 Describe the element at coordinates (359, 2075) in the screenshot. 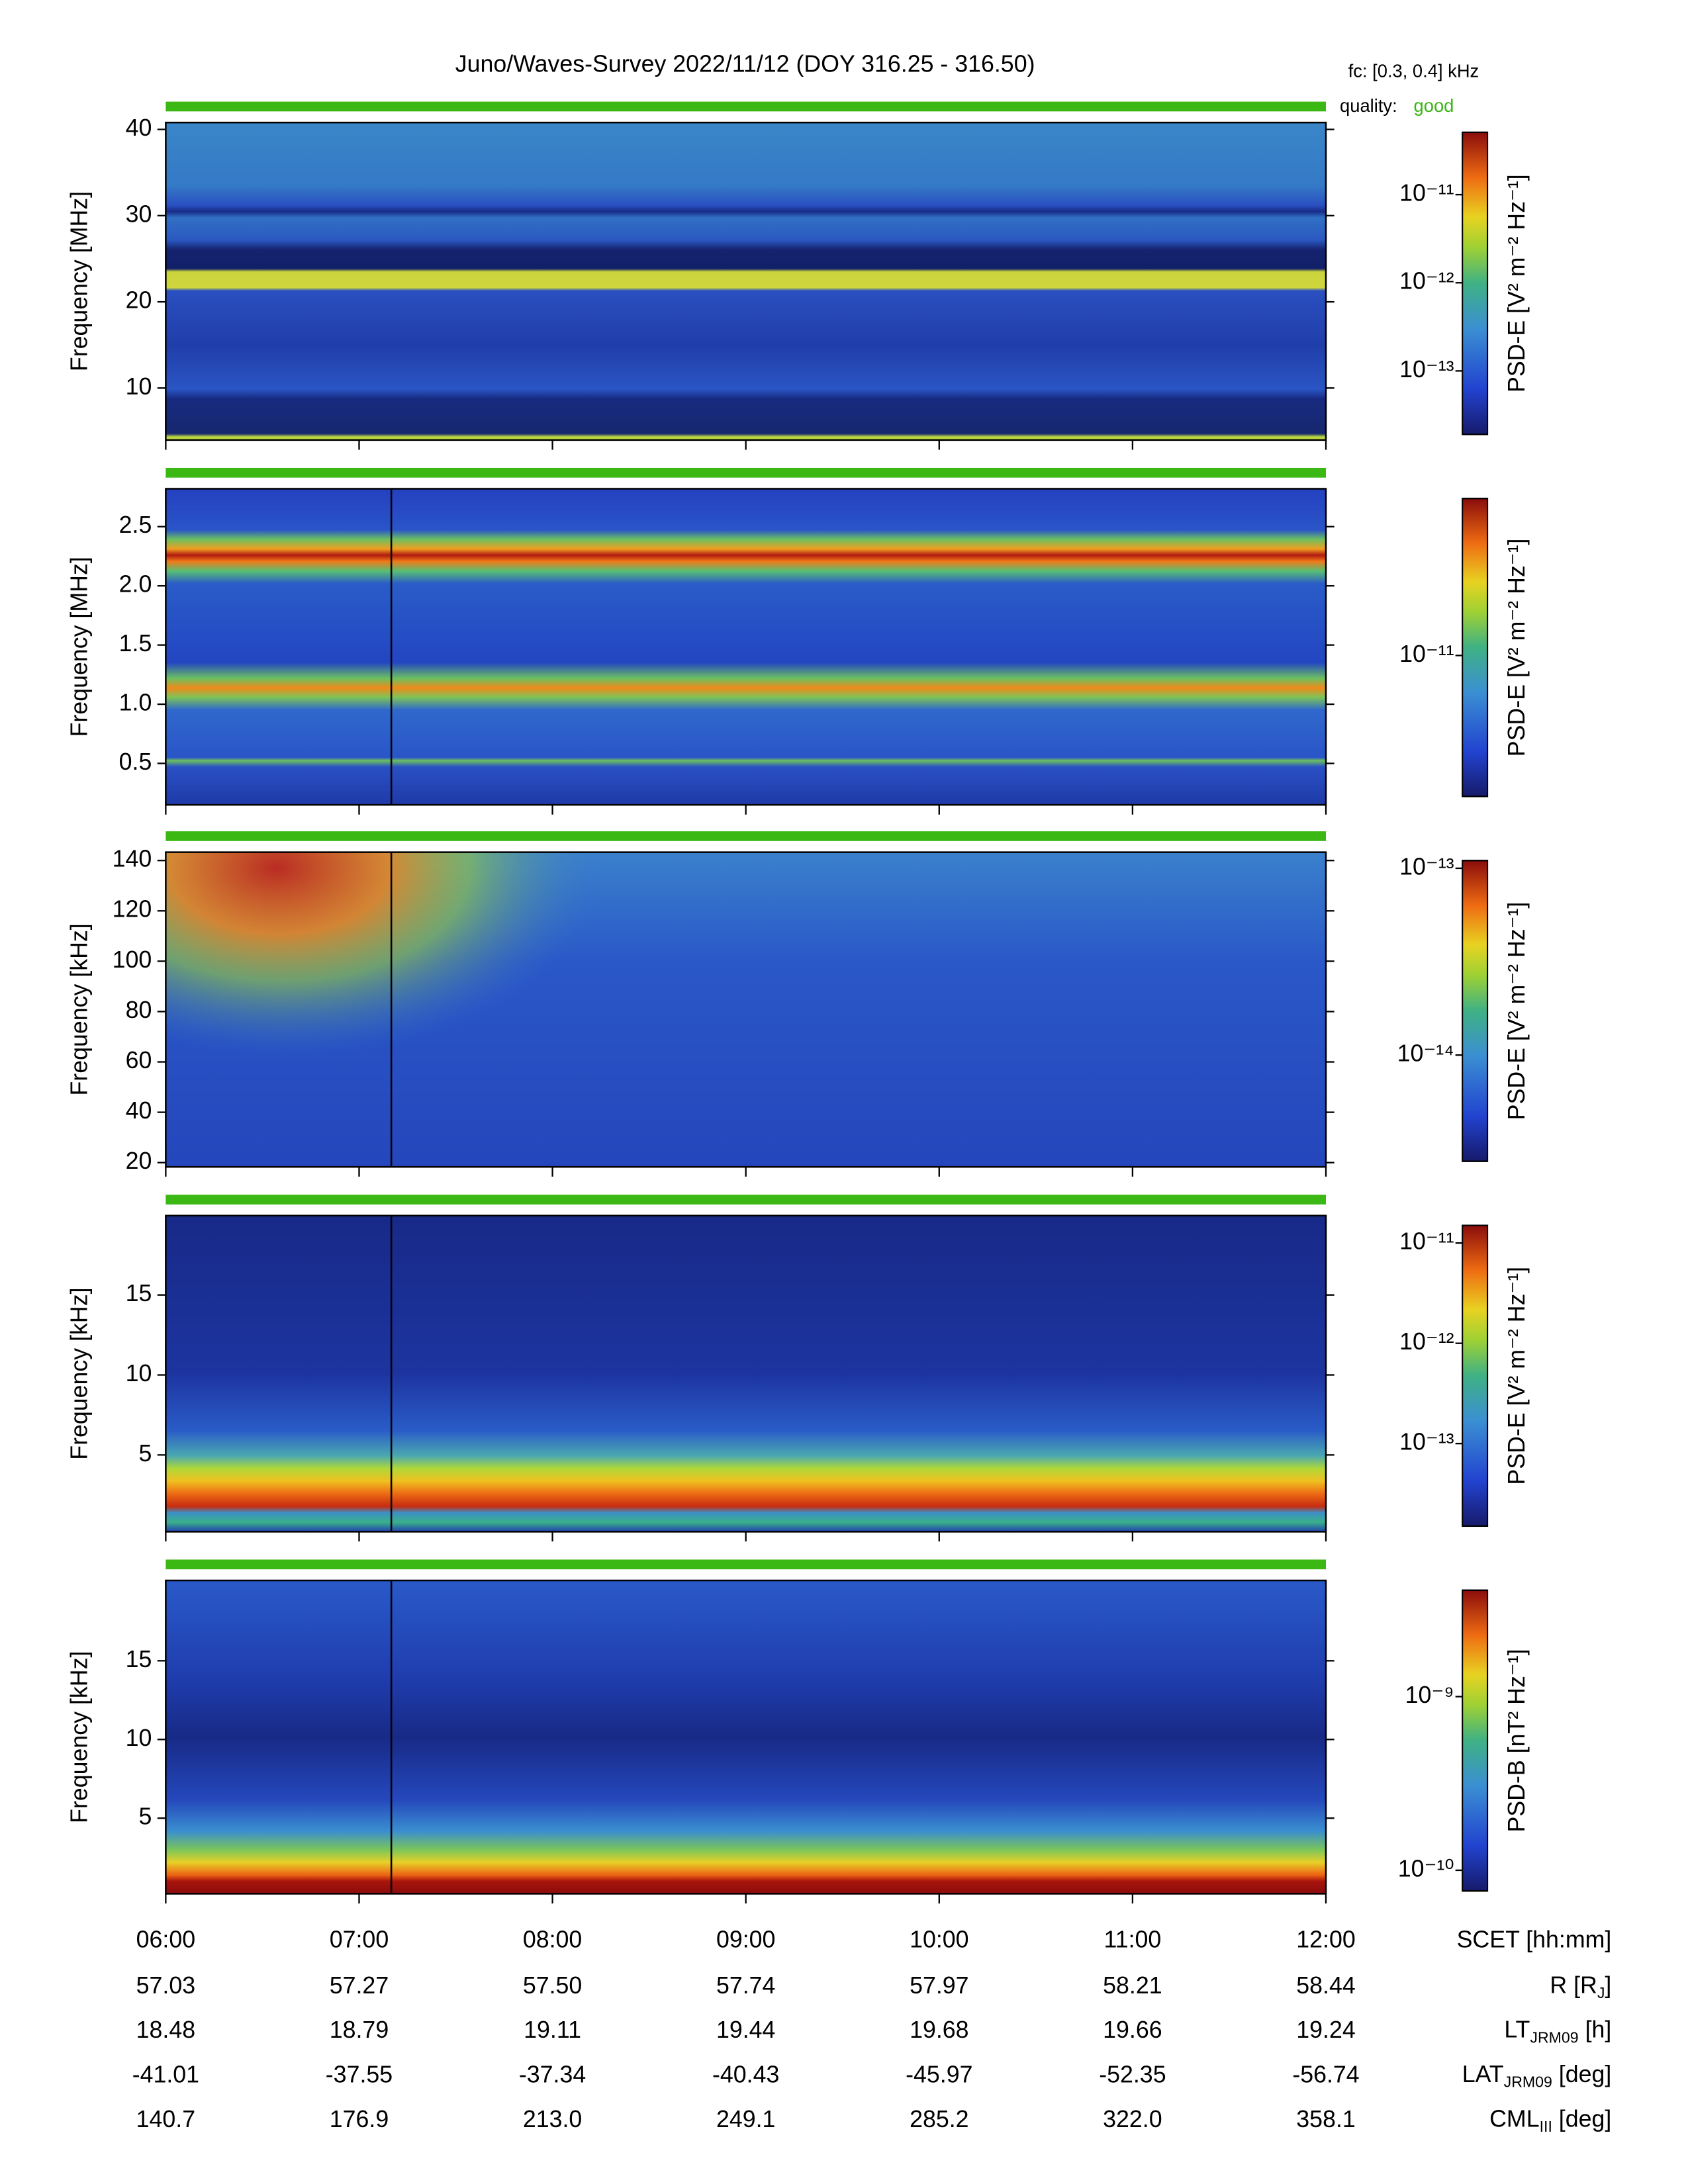

I see `ephemeris-value: -37.55` at that location.